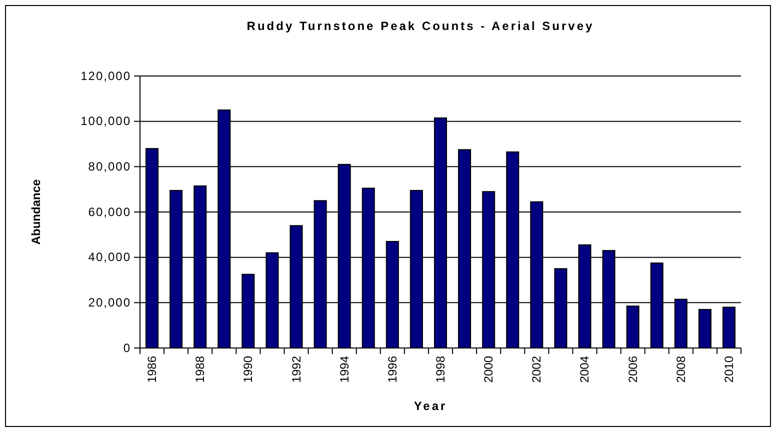  Describe the element at coordinates (248, 369) in the screenshot. I see `x-tick-label: 1990` at that location.